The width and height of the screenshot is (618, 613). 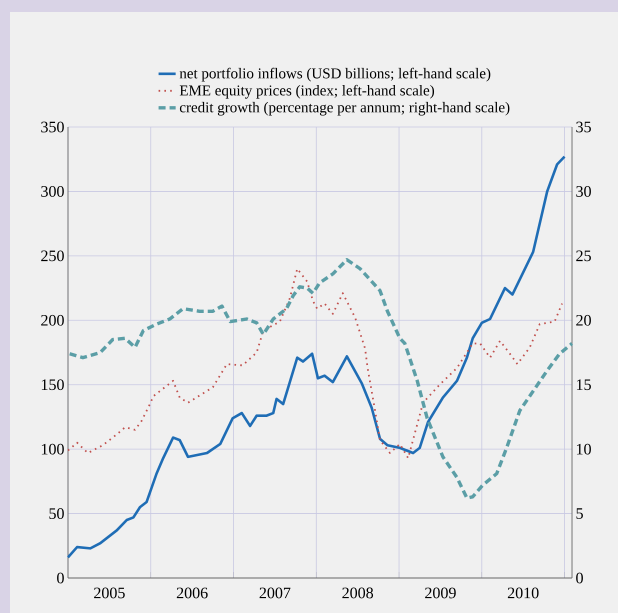 What do you see at coordinates (440, 593) in the screenshot?
I see `x-tick-label: 2009` at bounding box center [440, 593].